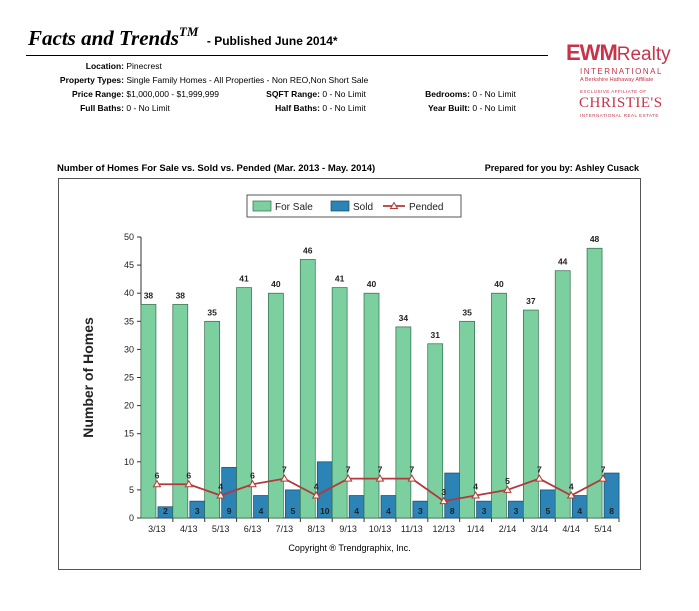 This screenshot has width=699, height=611. I want to click on y-tick-label: 10, so click(129, 462).